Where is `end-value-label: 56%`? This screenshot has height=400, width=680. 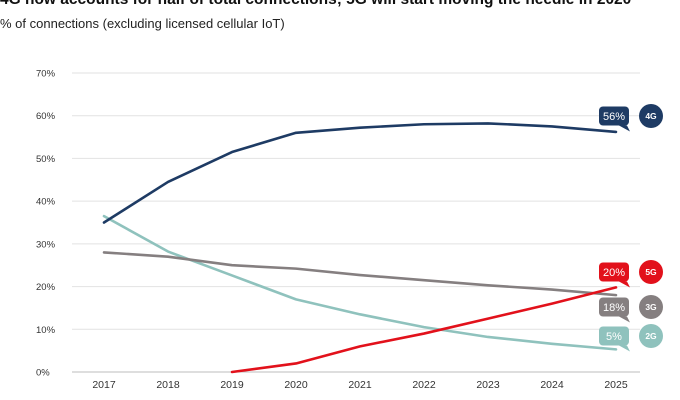 end-value-label: 56% is located at coordinates (614, 117).